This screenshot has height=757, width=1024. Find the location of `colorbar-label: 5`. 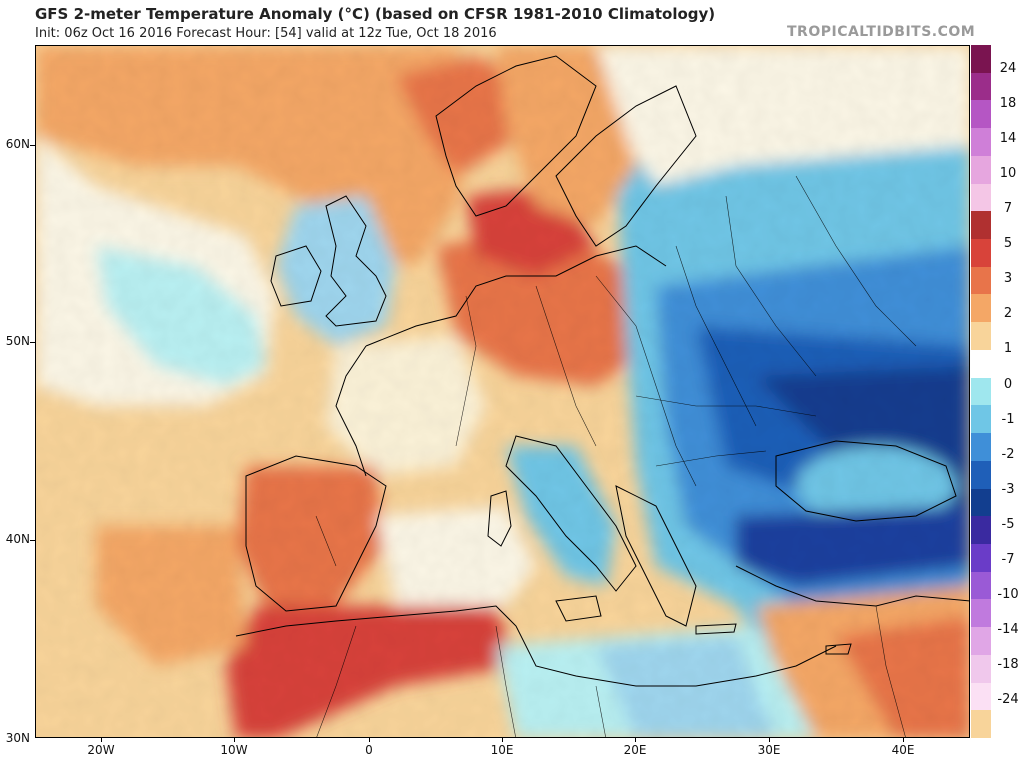

colorbar-label: 5 is located at coordinates (1008, 244).